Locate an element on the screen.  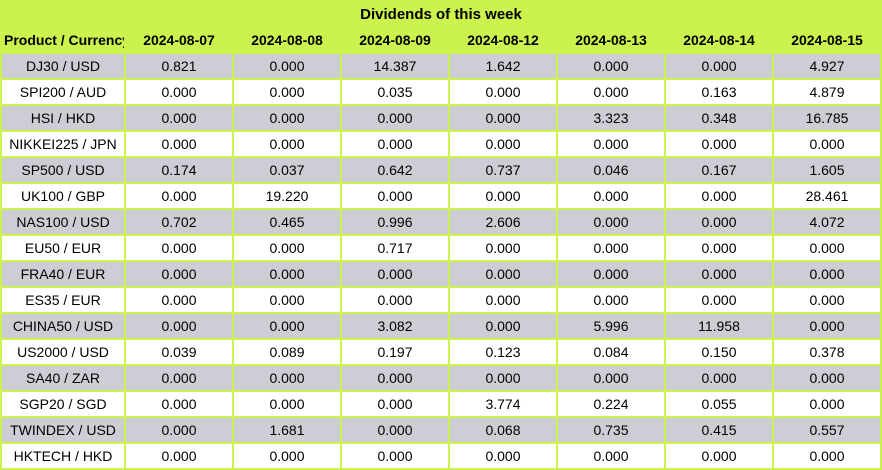
product-cell: SPI200 / AUD is located at coordinates (63, 92).